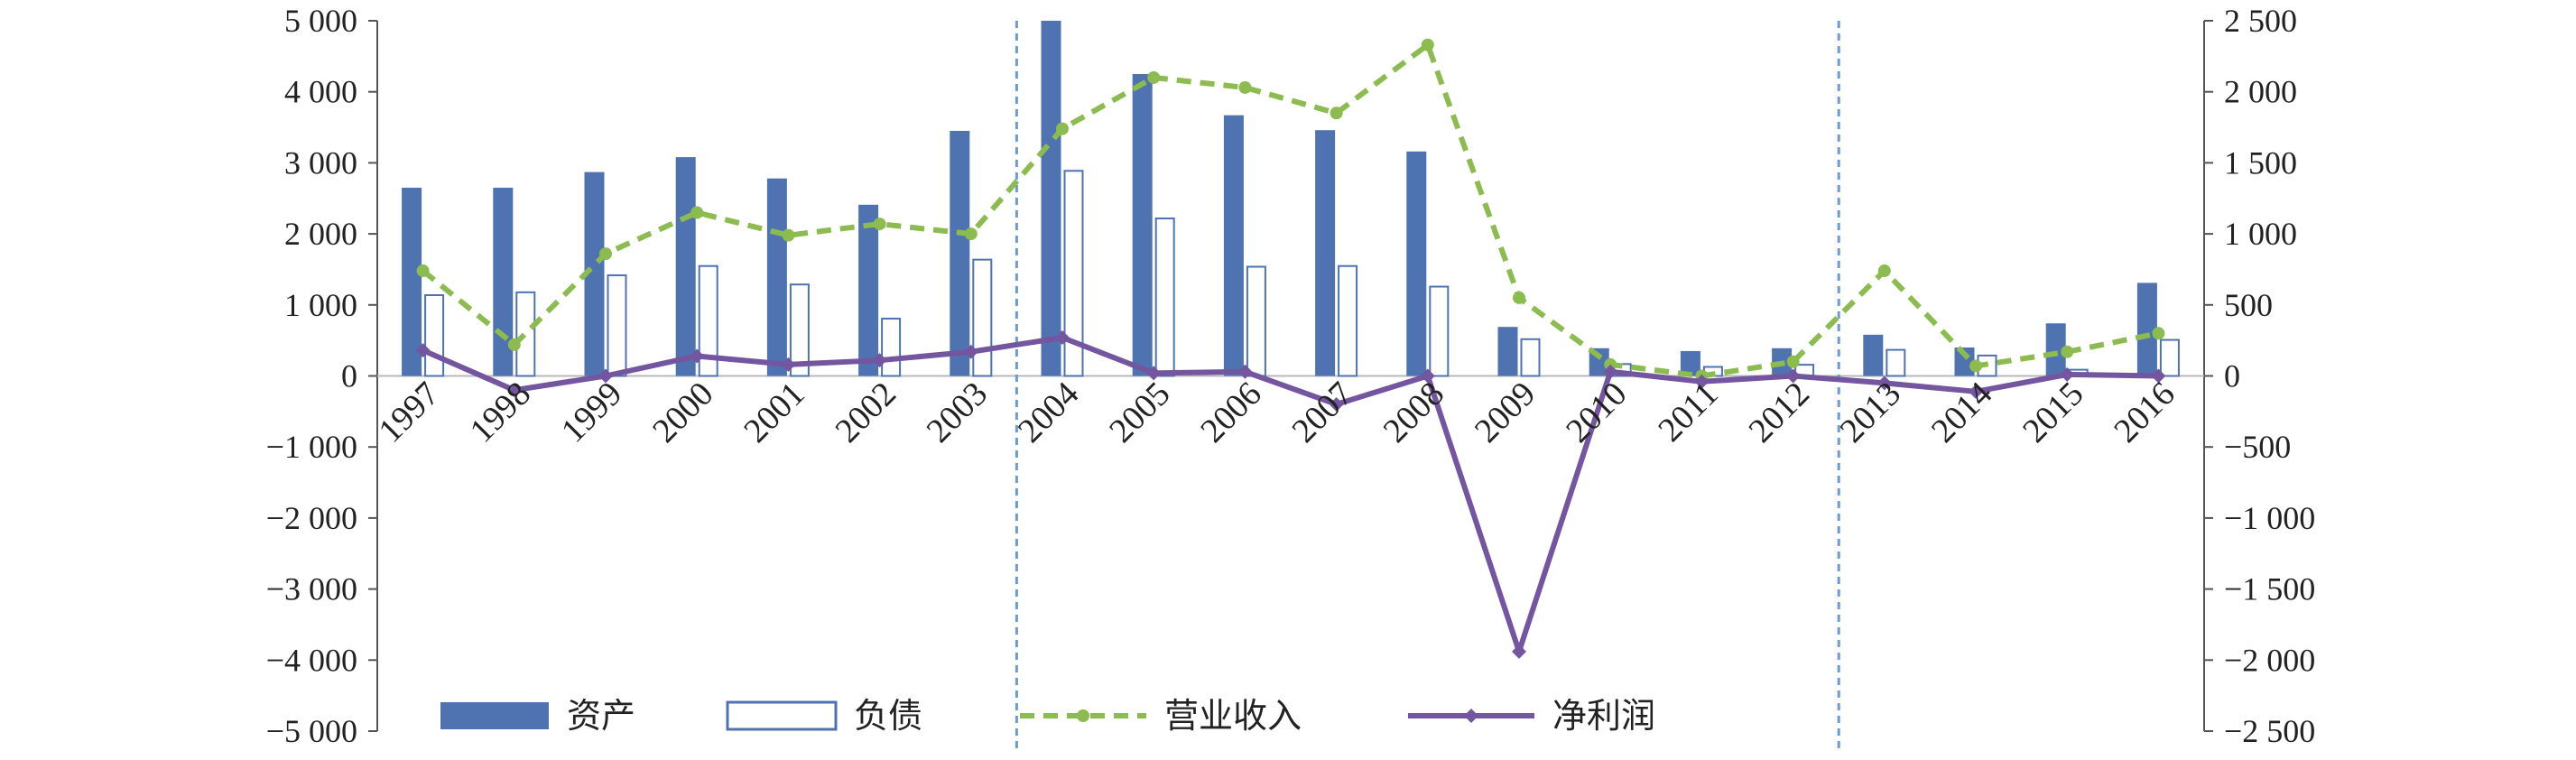  I want to click on point-revenue-2001, so click(788, 235).